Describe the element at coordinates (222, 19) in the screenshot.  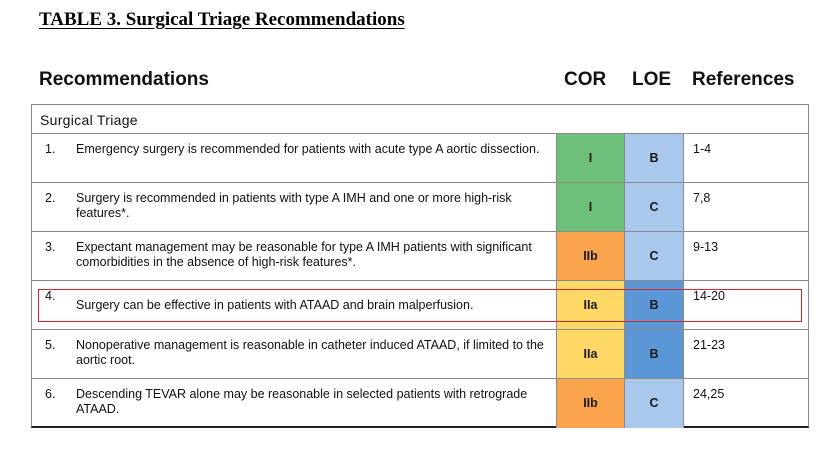
I see `table-title: TABLE 3. Surgical Triage Recommendations` at that location.